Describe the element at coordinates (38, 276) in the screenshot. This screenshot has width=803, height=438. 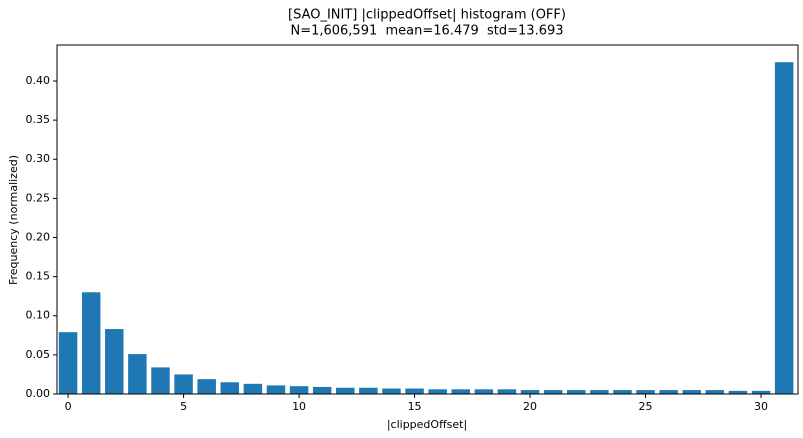
I see `y-tick-label: 0.15` at that location.